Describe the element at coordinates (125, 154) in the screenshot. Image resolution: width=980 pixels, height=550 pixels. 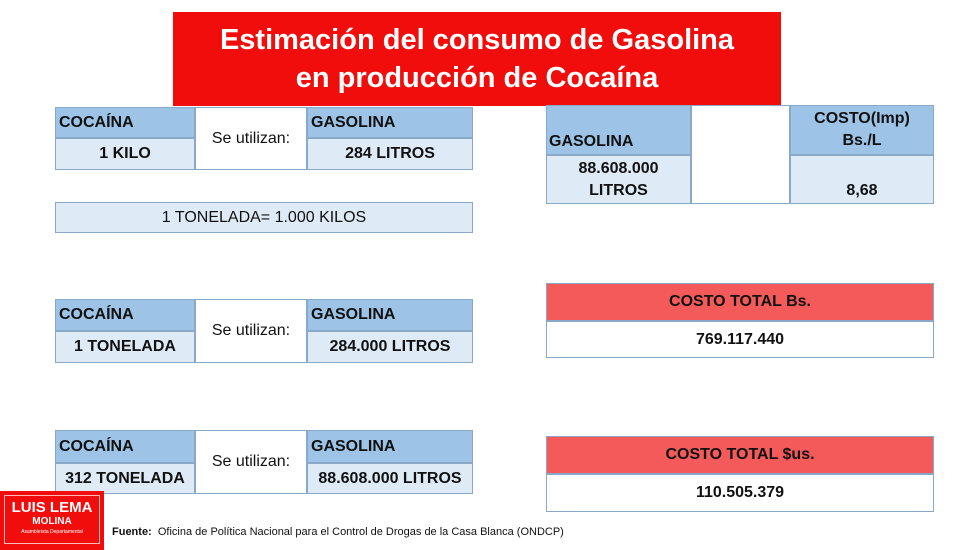
I see `value-cocaina: 1 KILO` at that location.